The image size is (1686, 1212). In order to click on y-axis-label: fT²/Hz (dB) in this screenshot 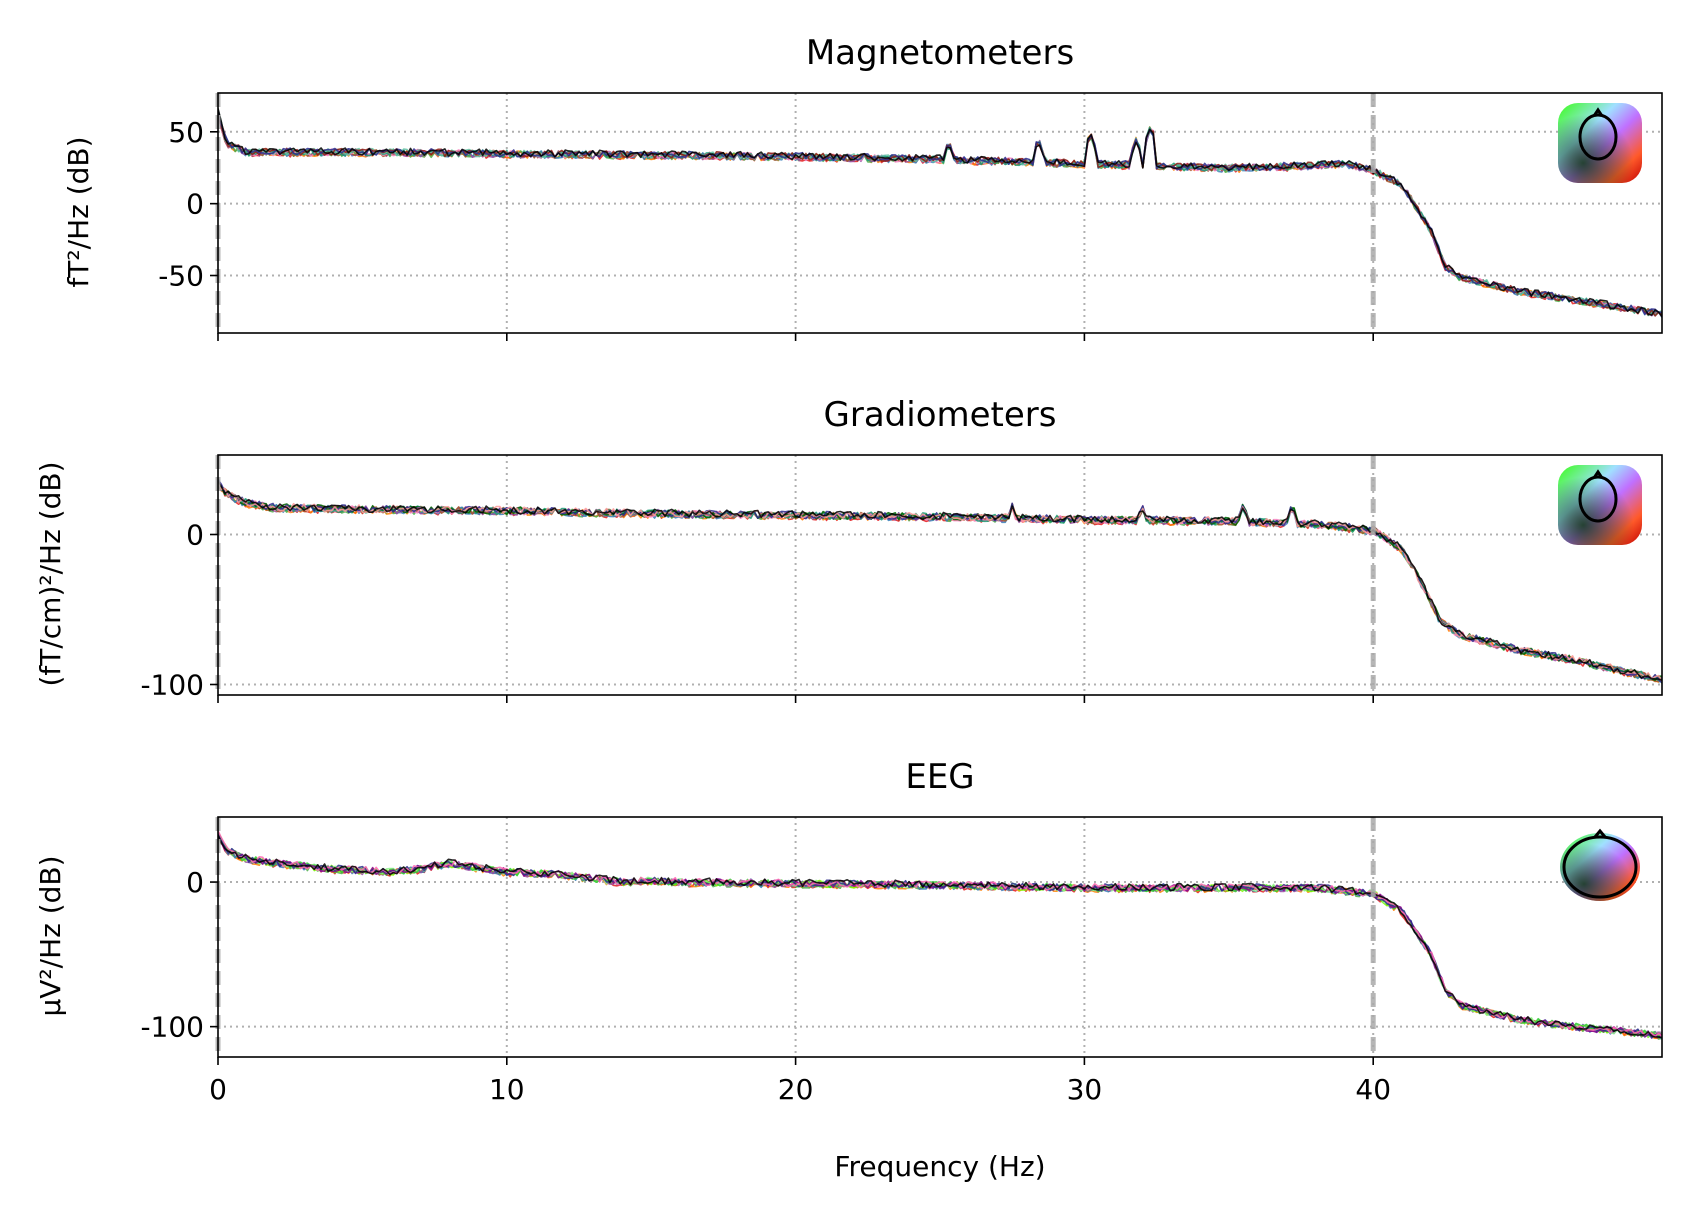, I will do `click(78, 211)`.